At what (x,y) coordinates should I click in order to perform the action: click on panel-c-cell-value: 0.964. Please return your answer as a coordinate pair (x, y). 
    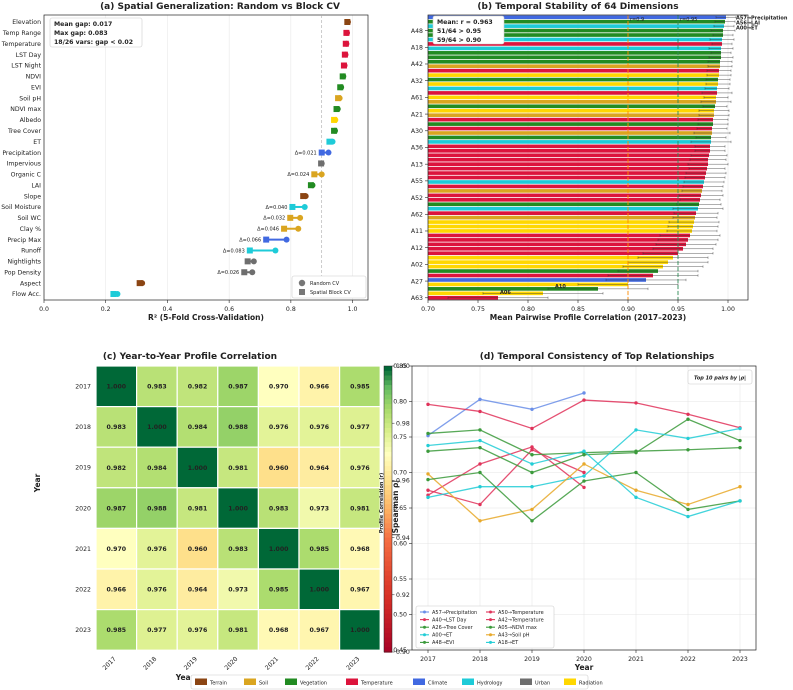
    Looking at the image, I should click on (320, 468).